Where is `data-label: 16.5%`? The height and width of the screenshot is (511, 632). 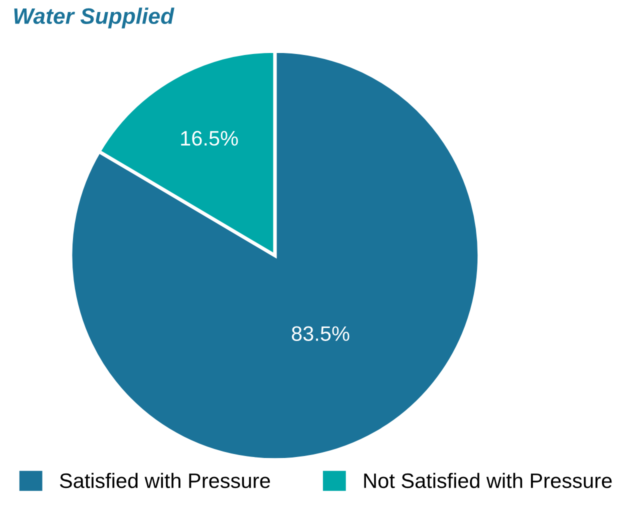 data-label: 16.5% is located at coordinates (209, 138).